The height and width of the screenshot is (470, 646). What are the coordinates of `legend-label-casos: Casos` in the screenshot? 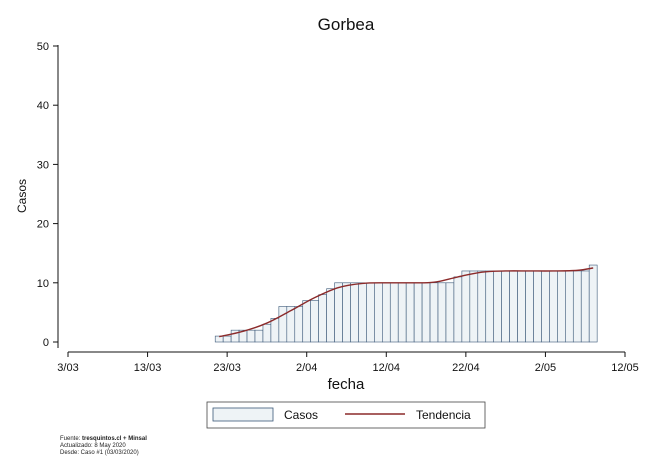 It's located at (301, 415).